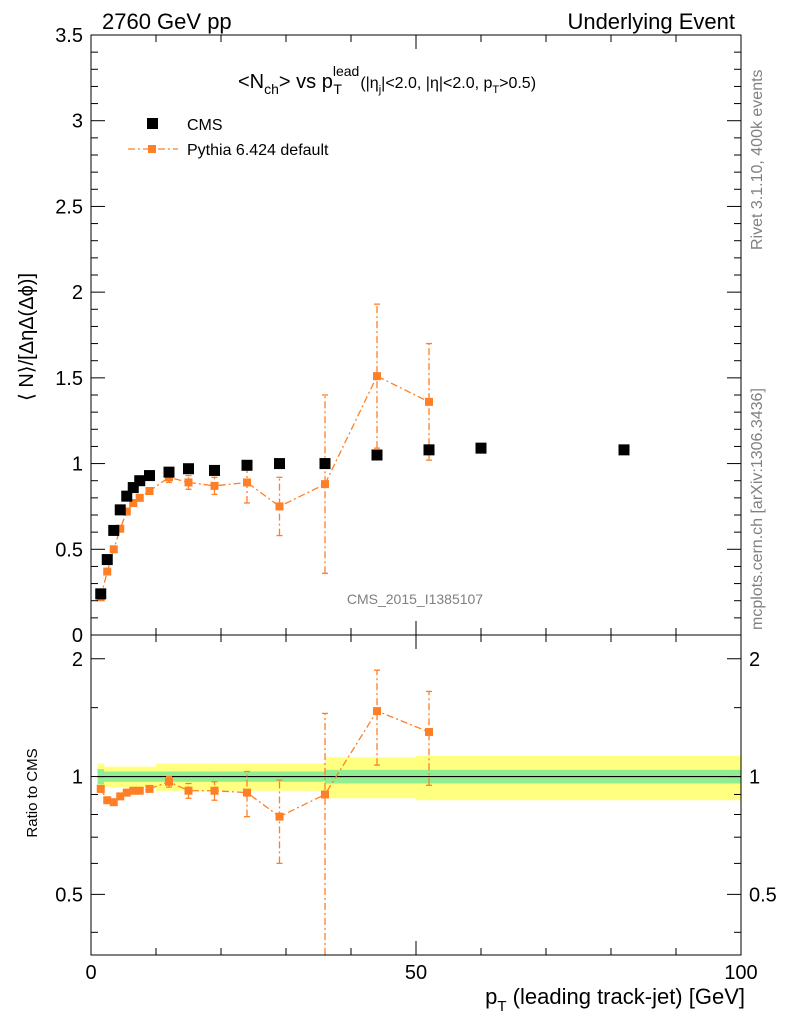 The width and height of the screenshot is (786, 1024). Describe the element at coordinates (77, 122) in the screenshot. I see `main-y-tick-label: 3` at that location.